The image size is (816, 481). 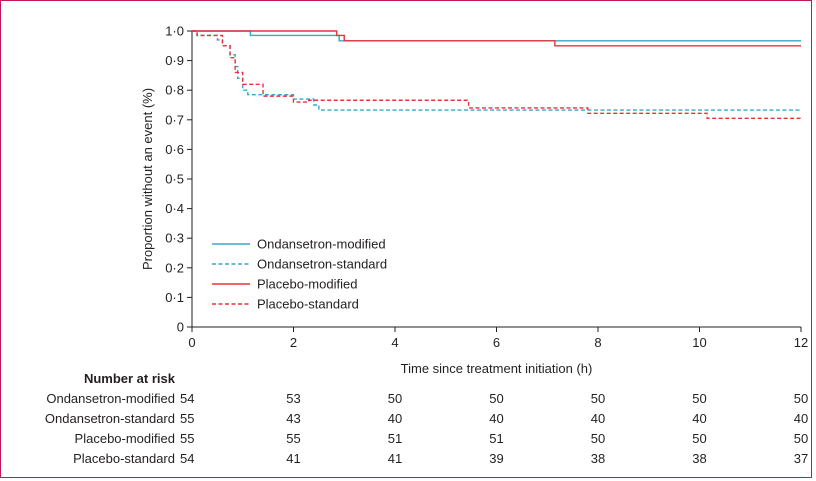 I want to click on risk-row-label: Ondansetron-standard, so click(x=110, y=418).